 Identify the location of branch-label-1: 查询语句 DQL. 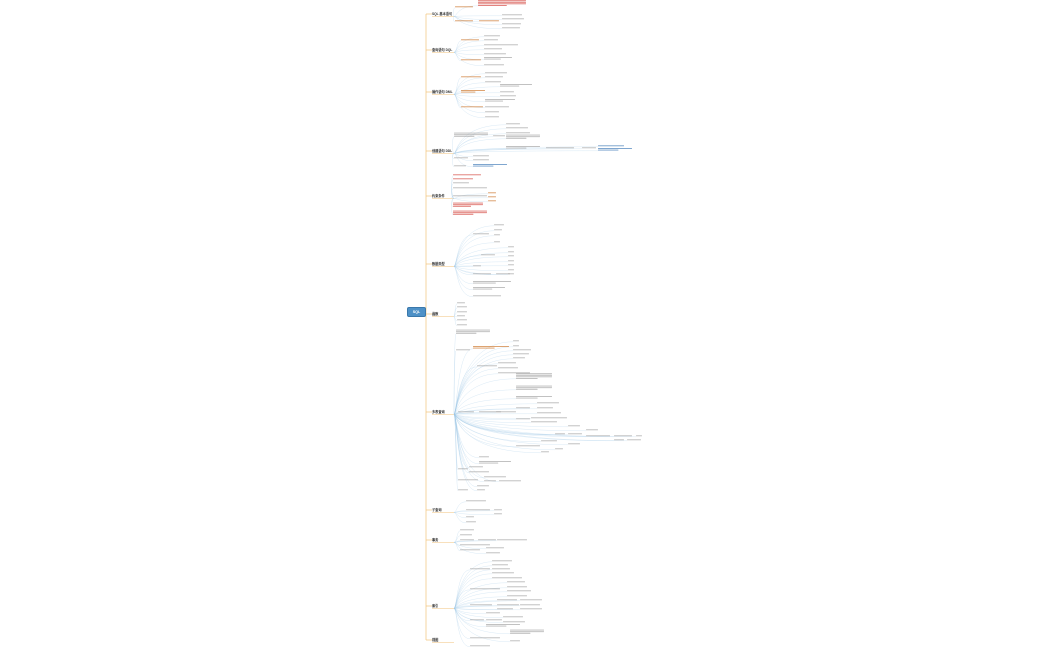
(441, 49).